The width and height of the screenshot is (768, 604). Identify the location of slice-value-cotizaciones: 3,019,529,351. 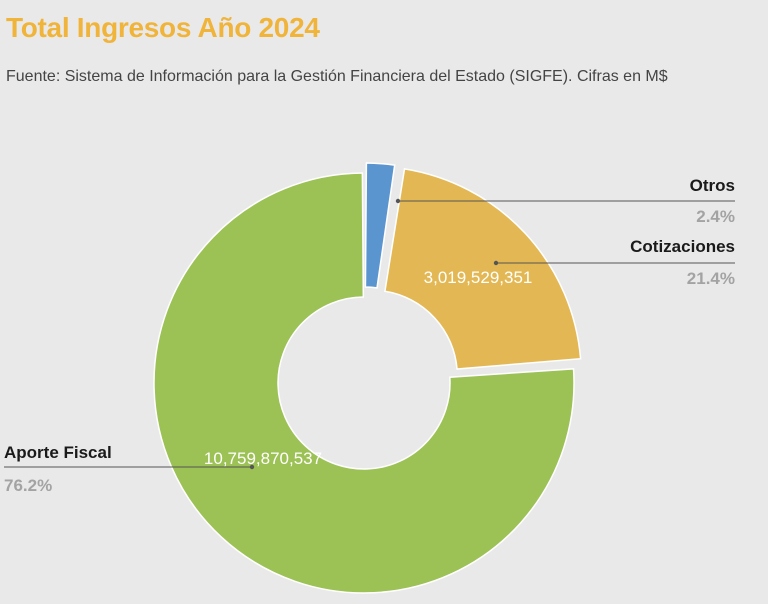
(478, 277).